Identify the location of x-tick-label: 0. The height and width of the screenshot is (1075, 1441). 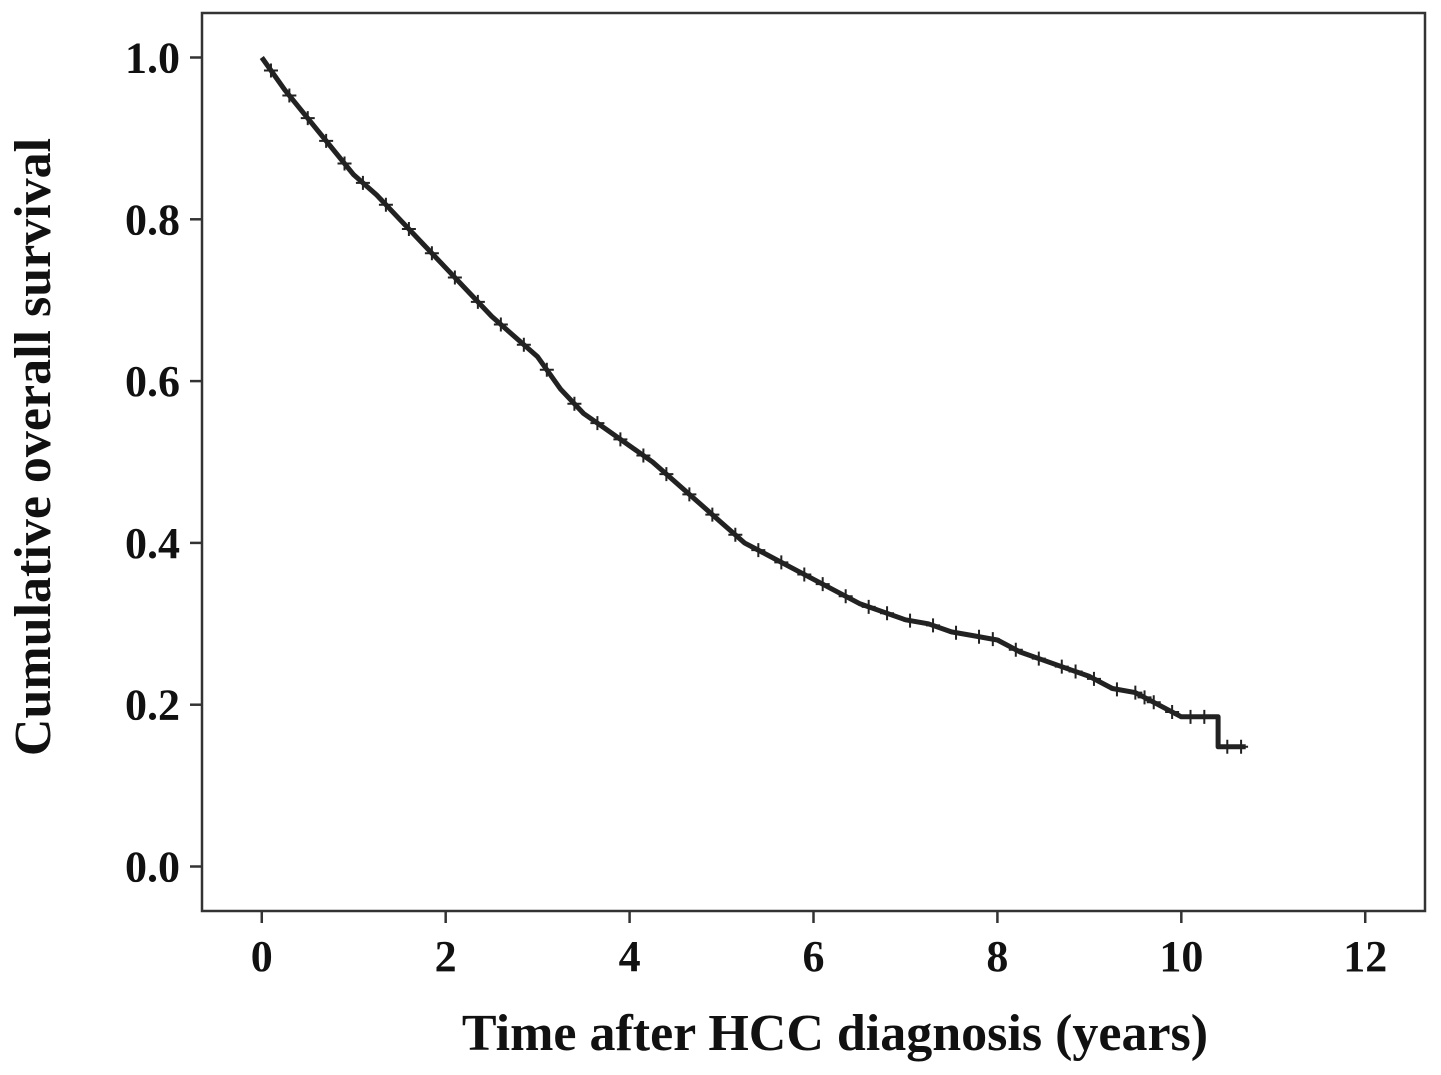
(262, 956).